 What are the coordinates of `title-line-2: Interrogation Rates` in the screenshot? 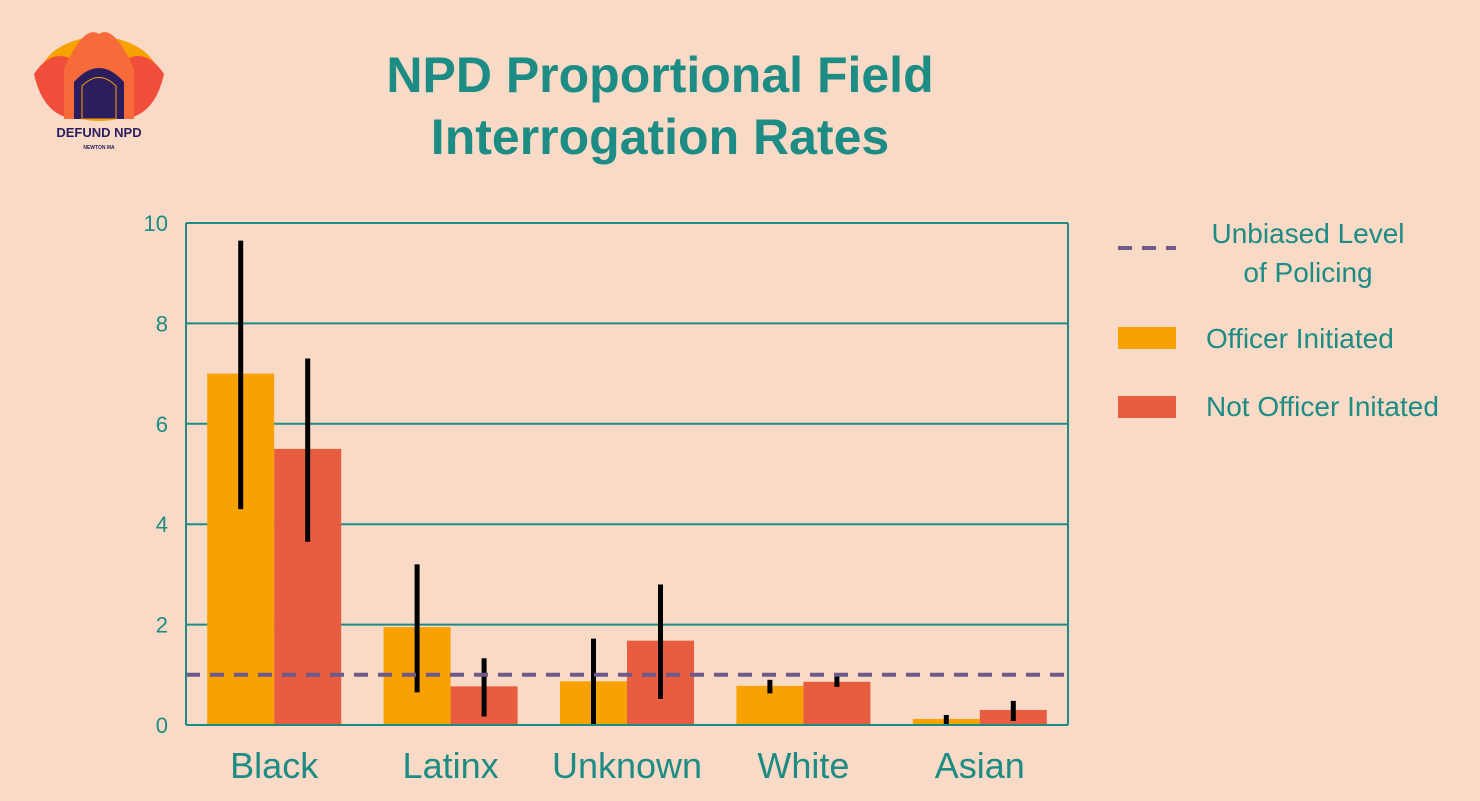 It's located at (660, 137).